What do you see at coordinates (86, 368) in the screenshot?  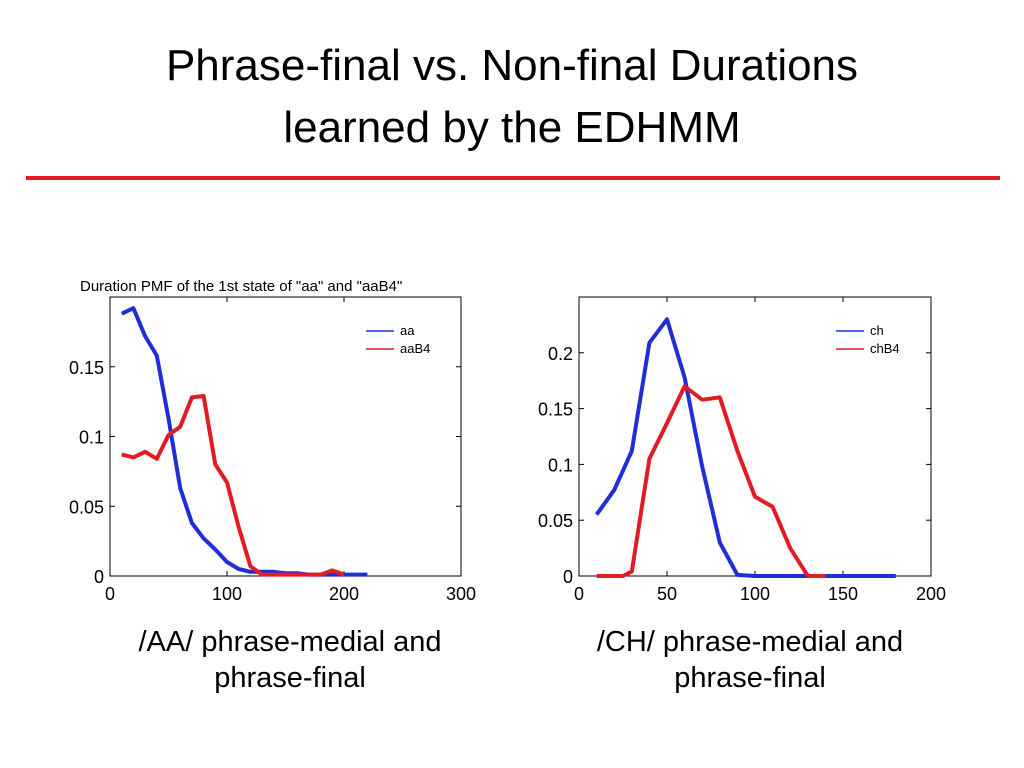 I see `y-tick-label: 0.15` at bounding box center [86, 368].